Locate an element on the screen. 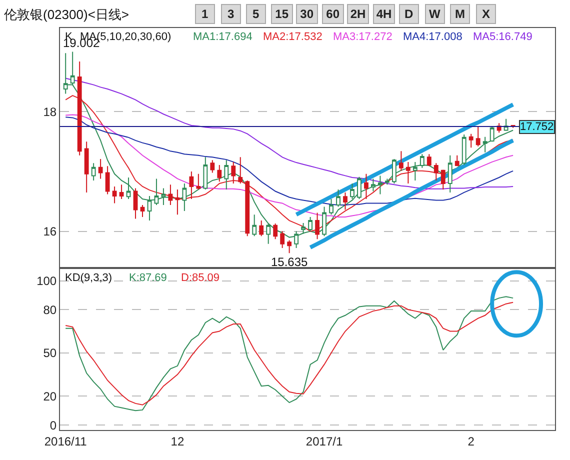  text: MA1:17.694 is located at coordinates (222, 37).